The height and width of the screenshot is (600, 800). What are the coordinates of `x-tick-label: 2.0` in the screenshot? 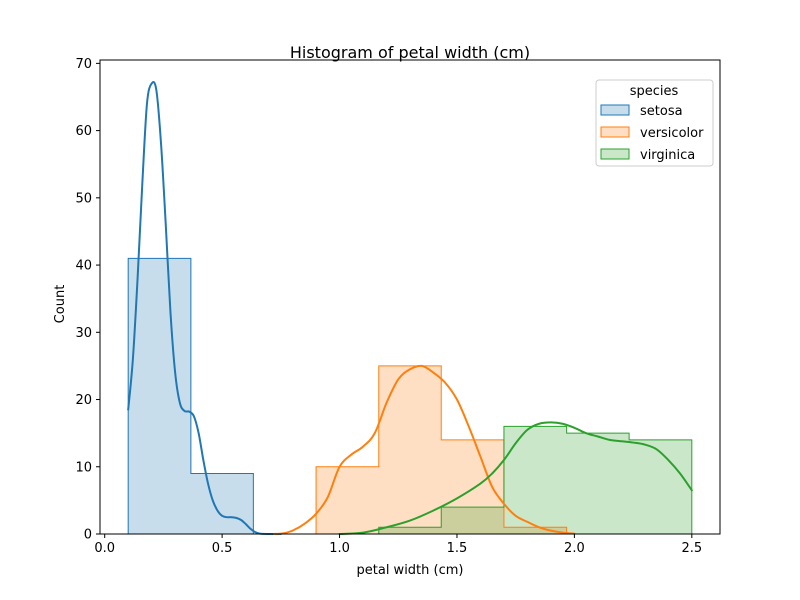 It's located at (574, 548).